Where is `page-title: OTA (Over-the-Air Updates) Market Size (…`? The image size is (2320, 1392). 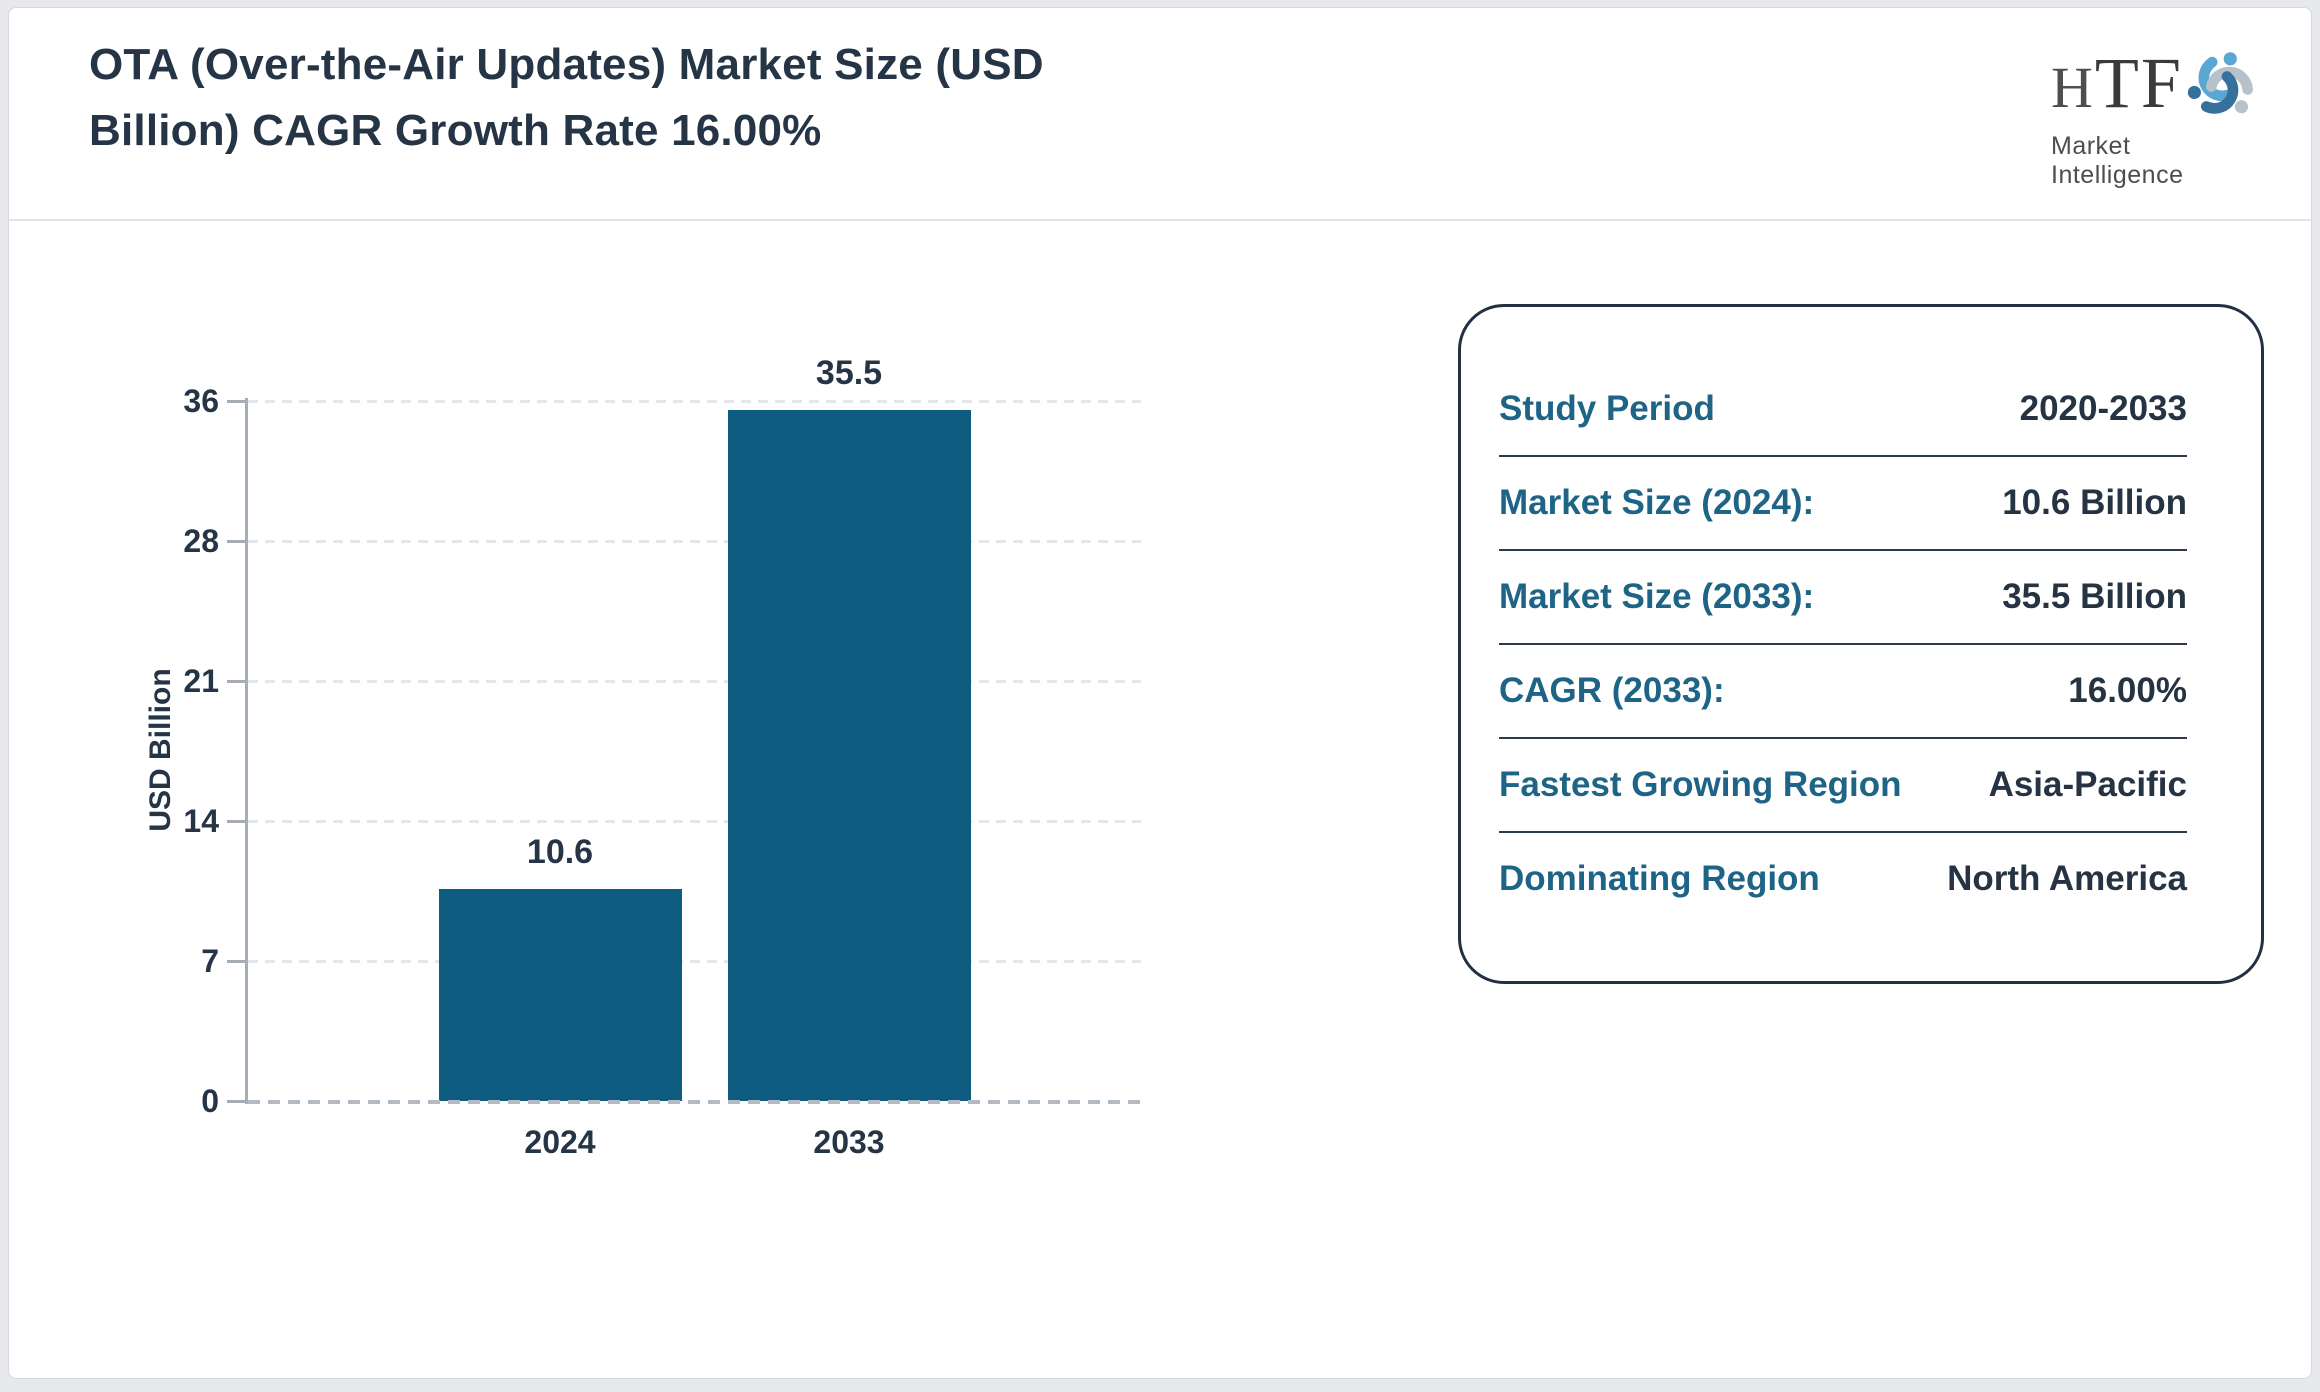
page-title: OTA (Over-the-Air Updates) Market Size (… is located at coordinates (689, 98).